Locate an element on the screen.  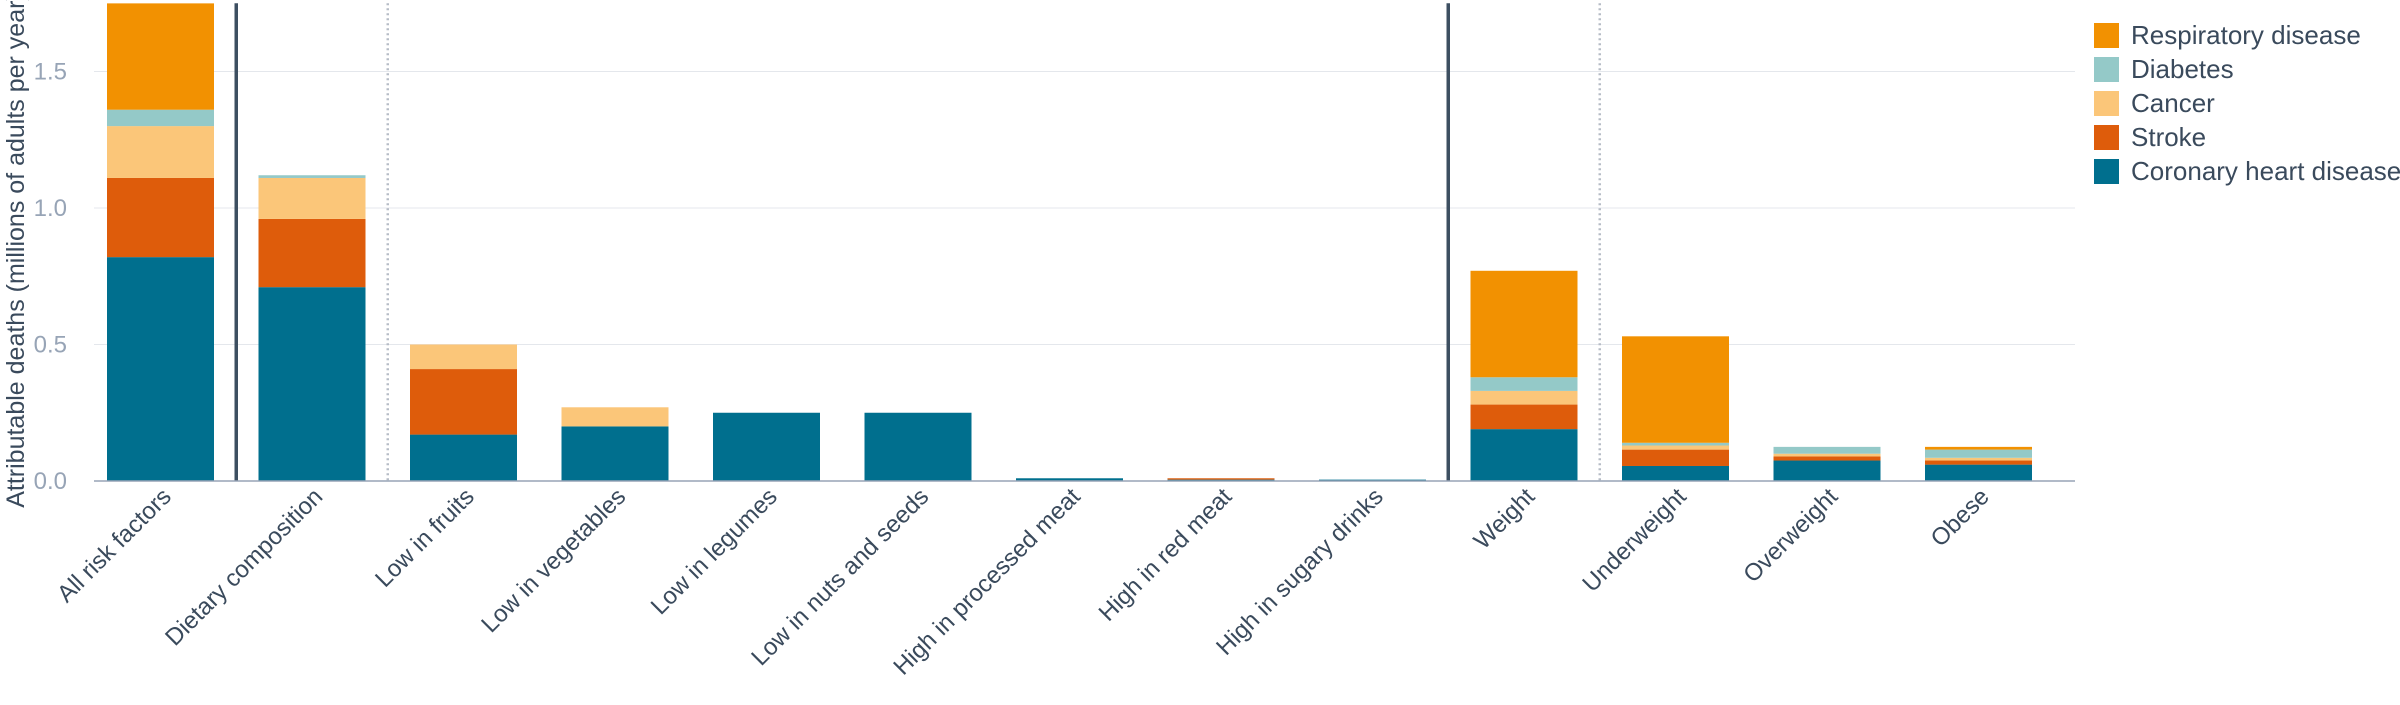
legend-label: Cancer is located at coordinates (2173, 103).